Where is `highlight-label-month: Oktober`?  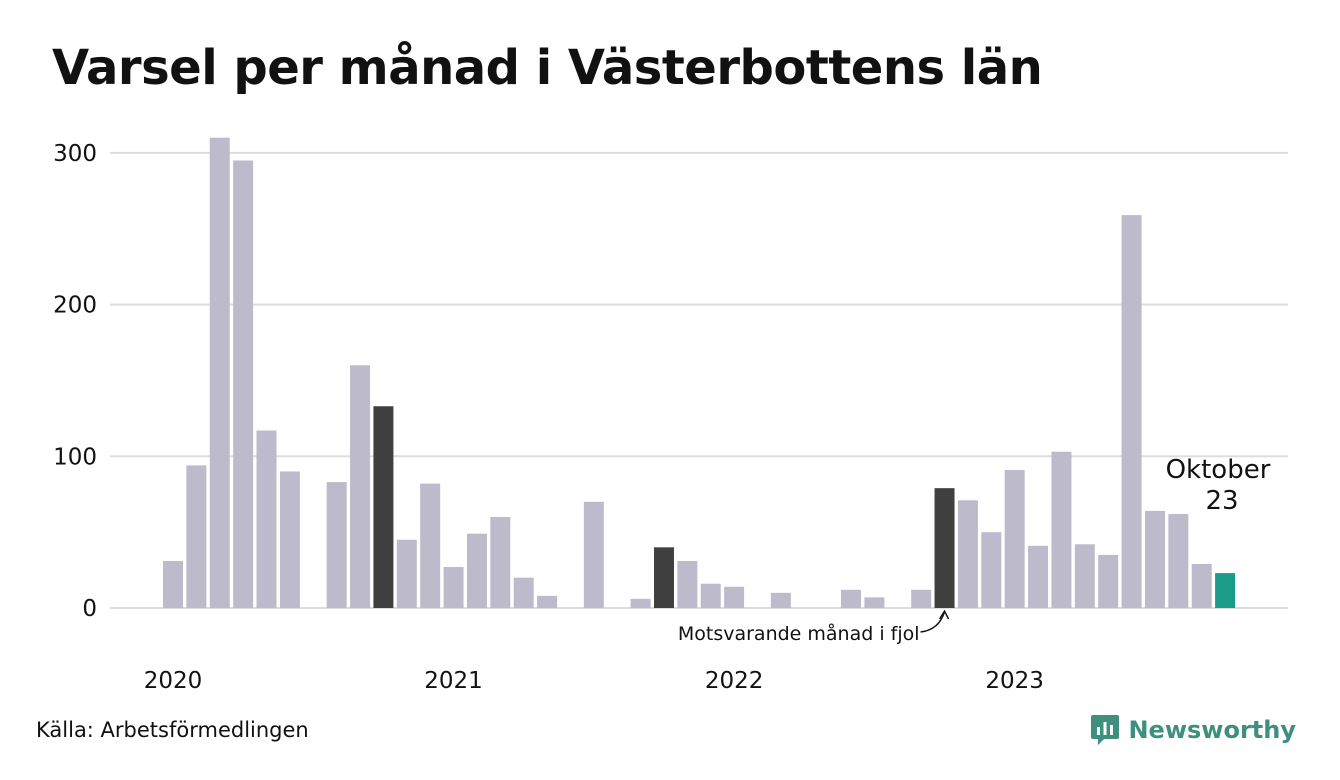
highlight-label-month: Oktober is located at coordinates (1218, 470).